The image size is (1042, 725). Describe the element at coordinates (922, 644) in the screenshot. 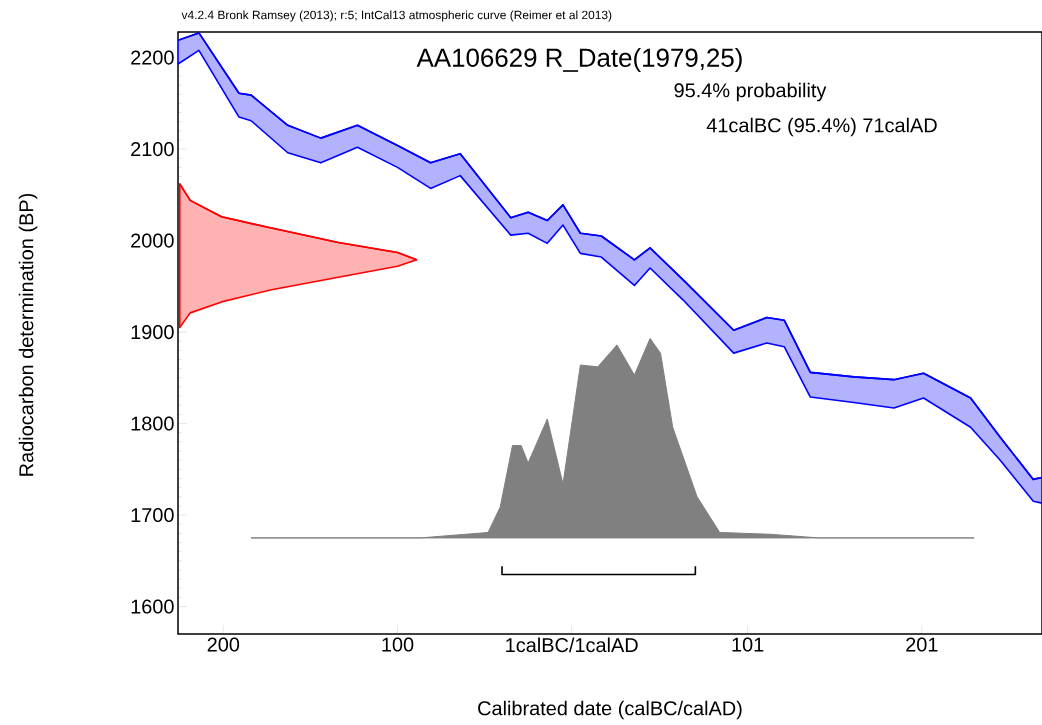

I see `x-tick-label: 201` at that location.